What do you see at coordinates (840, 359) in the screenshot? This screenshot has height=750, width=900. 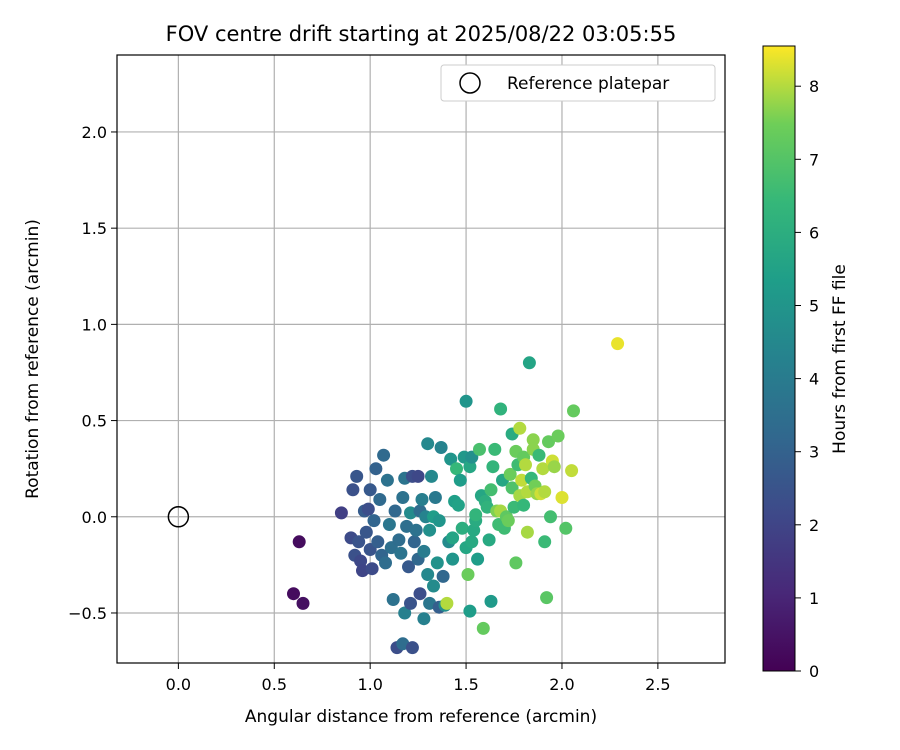 I see `colorbar-label: Hours from first FF file` at bounding box center [840, 359].